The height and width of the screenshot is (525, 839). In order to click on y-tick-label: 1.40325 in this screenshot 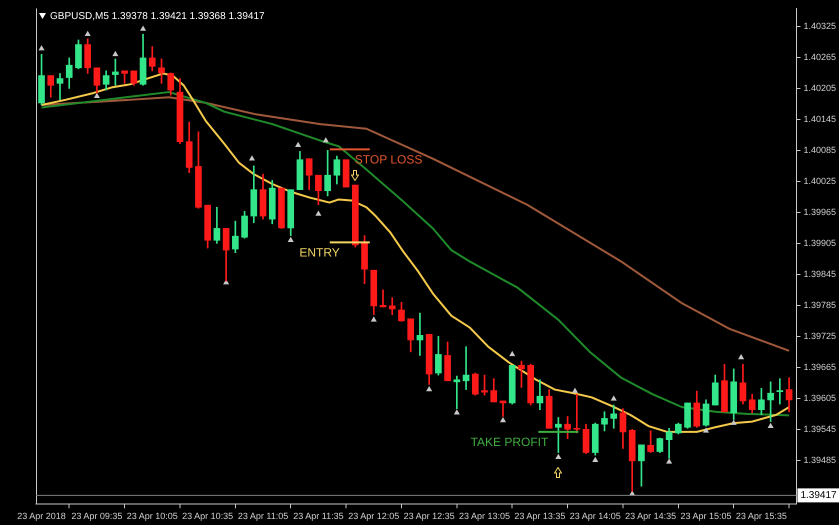, I will do `click(819, 25)`.